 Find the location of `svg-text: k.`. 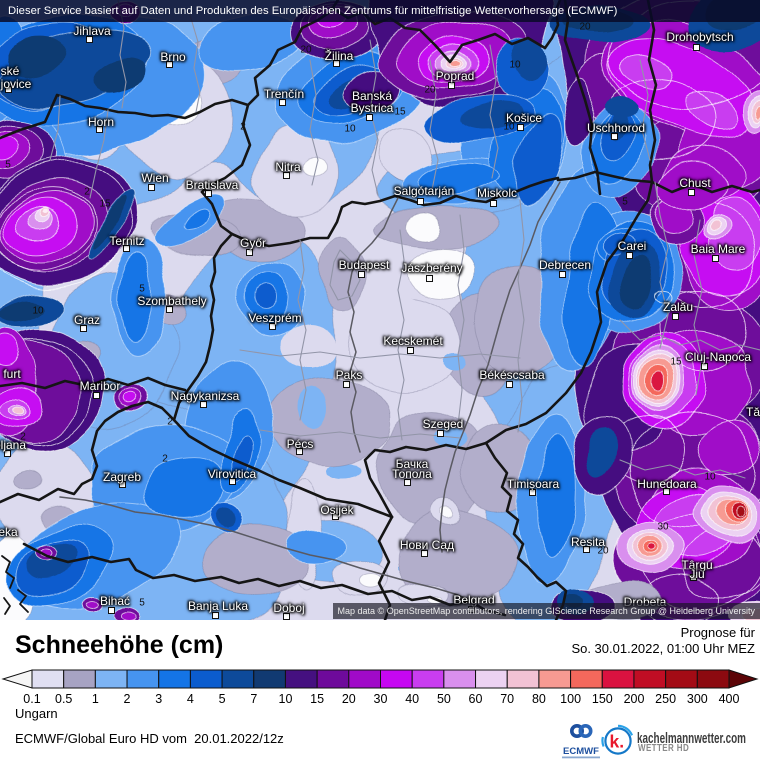

svg-text: k. is located at coordinates (617, 742).